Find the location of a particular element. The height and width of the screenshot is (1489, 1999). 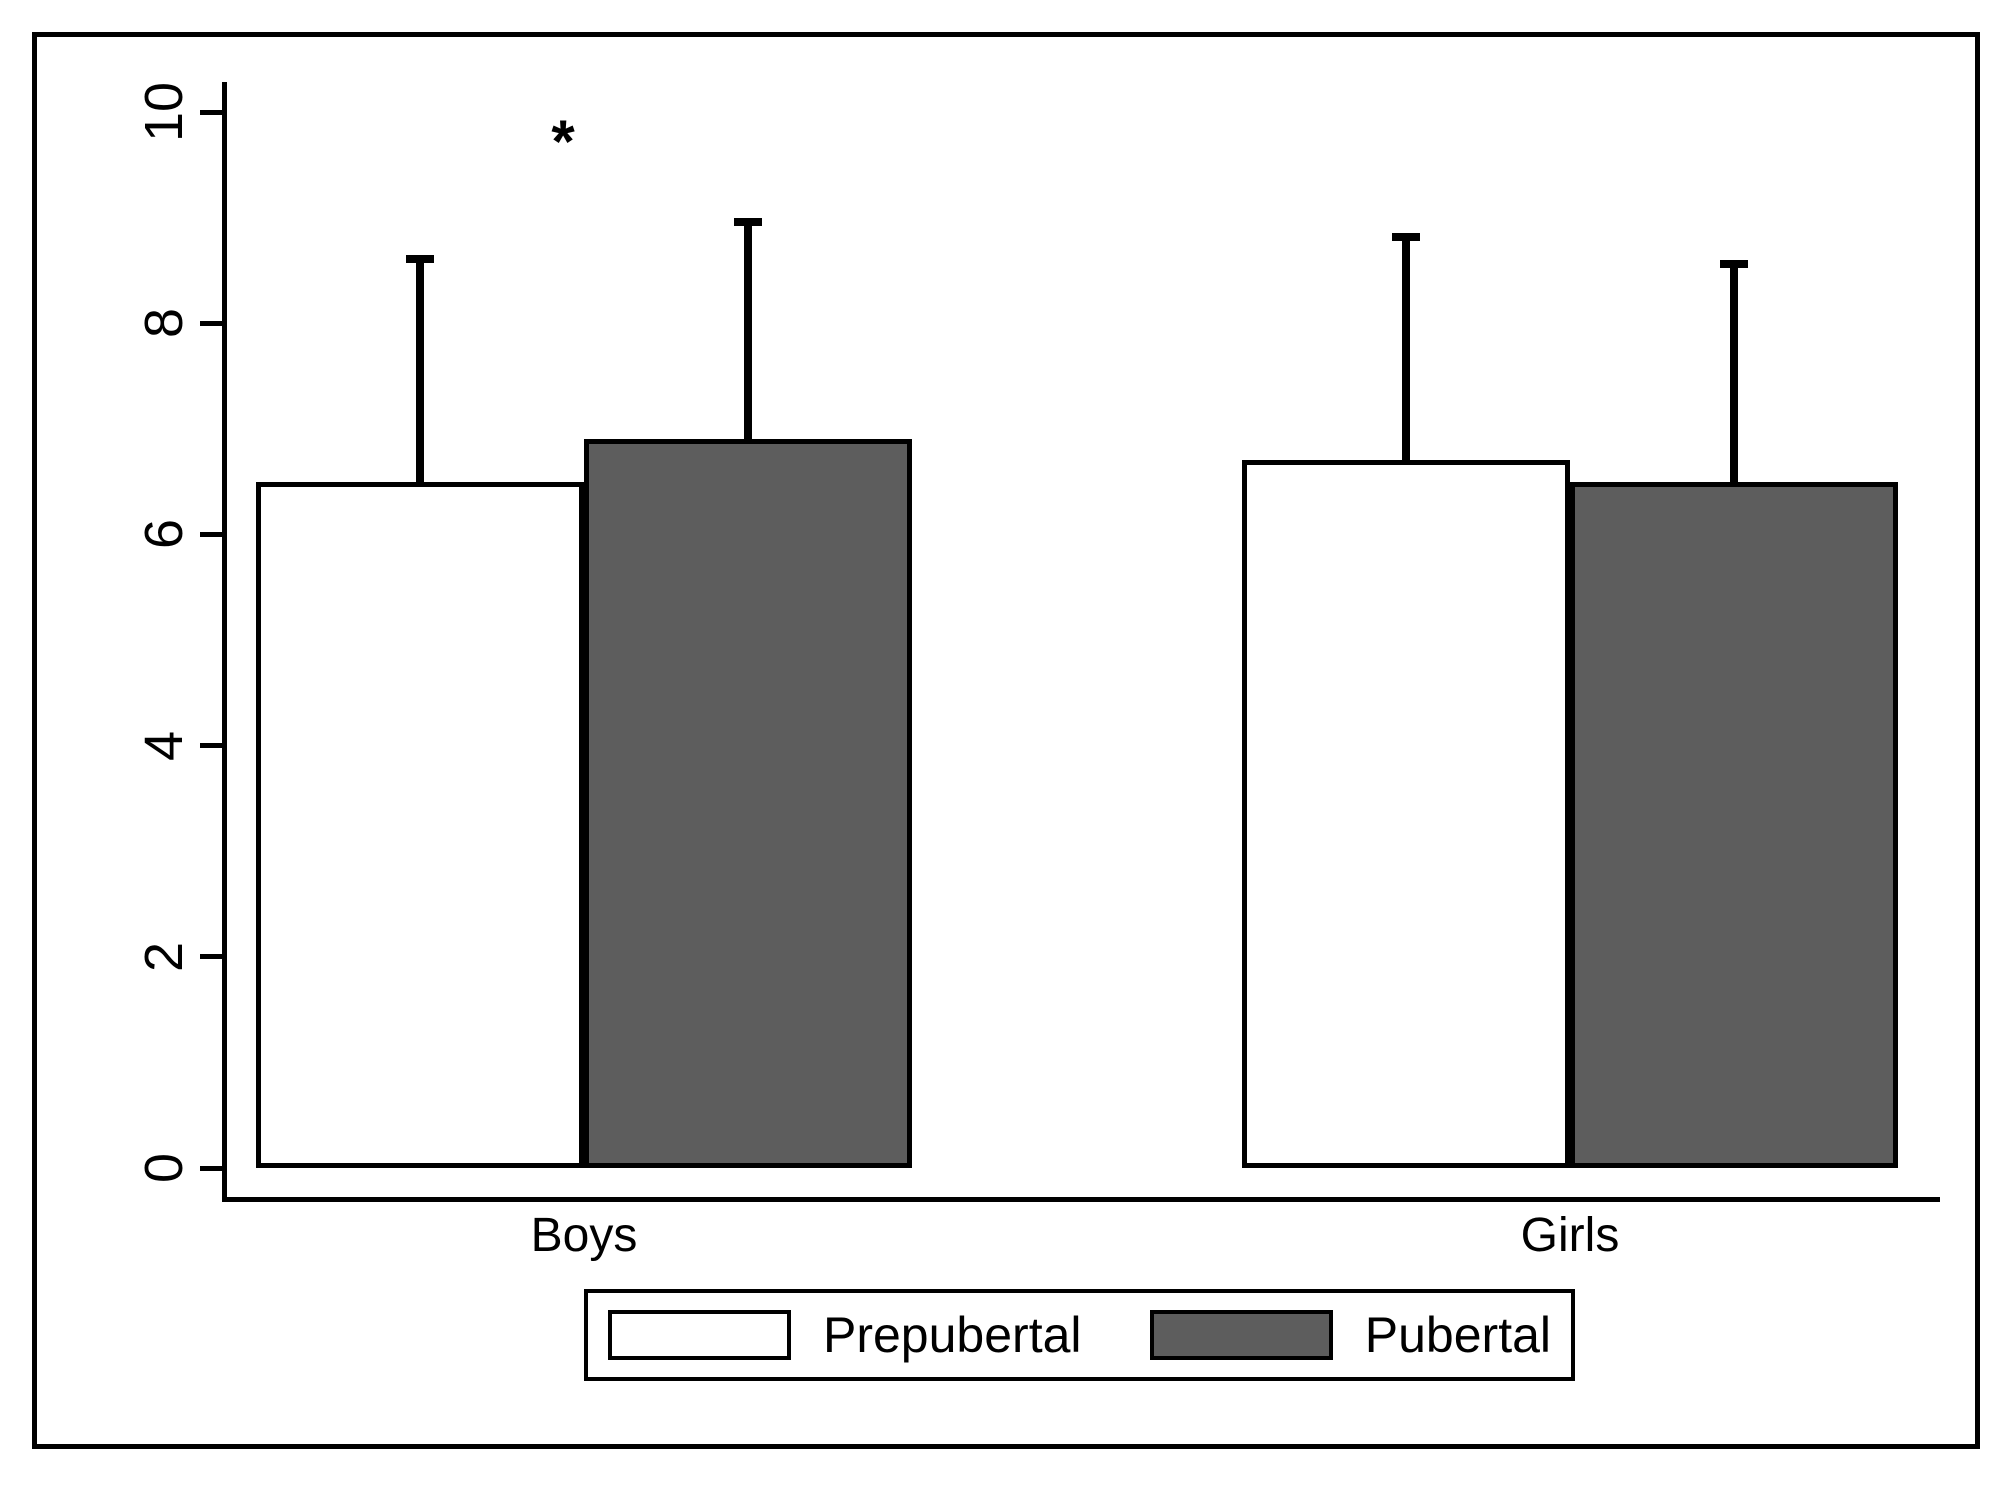

legend-item-prepubertal: Prepubertal is located at coordinates (845, 1335).